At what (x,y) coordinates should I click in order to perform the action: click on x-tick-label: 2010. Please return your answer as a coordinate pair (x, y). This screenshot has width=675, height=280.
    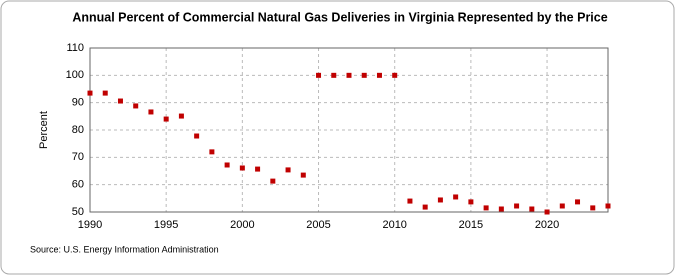
    Looking at the image, I should click on (394, 225).